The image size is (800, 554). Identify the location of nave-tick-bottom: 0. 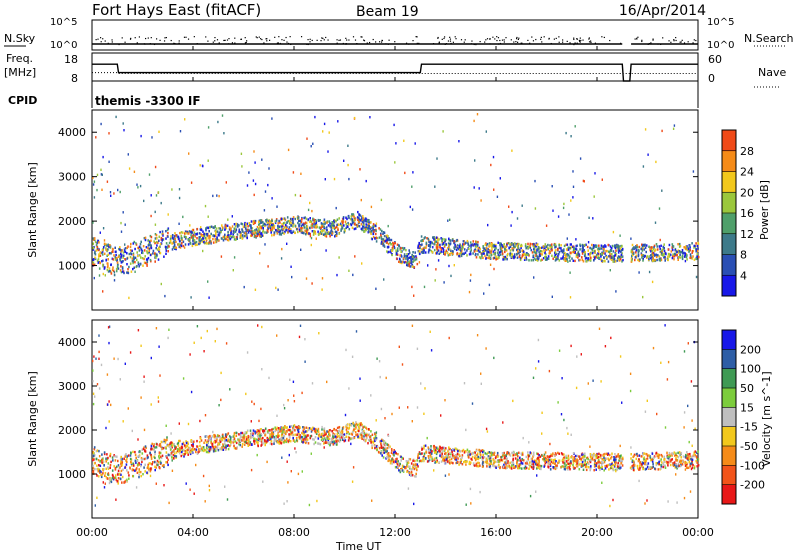
(711, 78).